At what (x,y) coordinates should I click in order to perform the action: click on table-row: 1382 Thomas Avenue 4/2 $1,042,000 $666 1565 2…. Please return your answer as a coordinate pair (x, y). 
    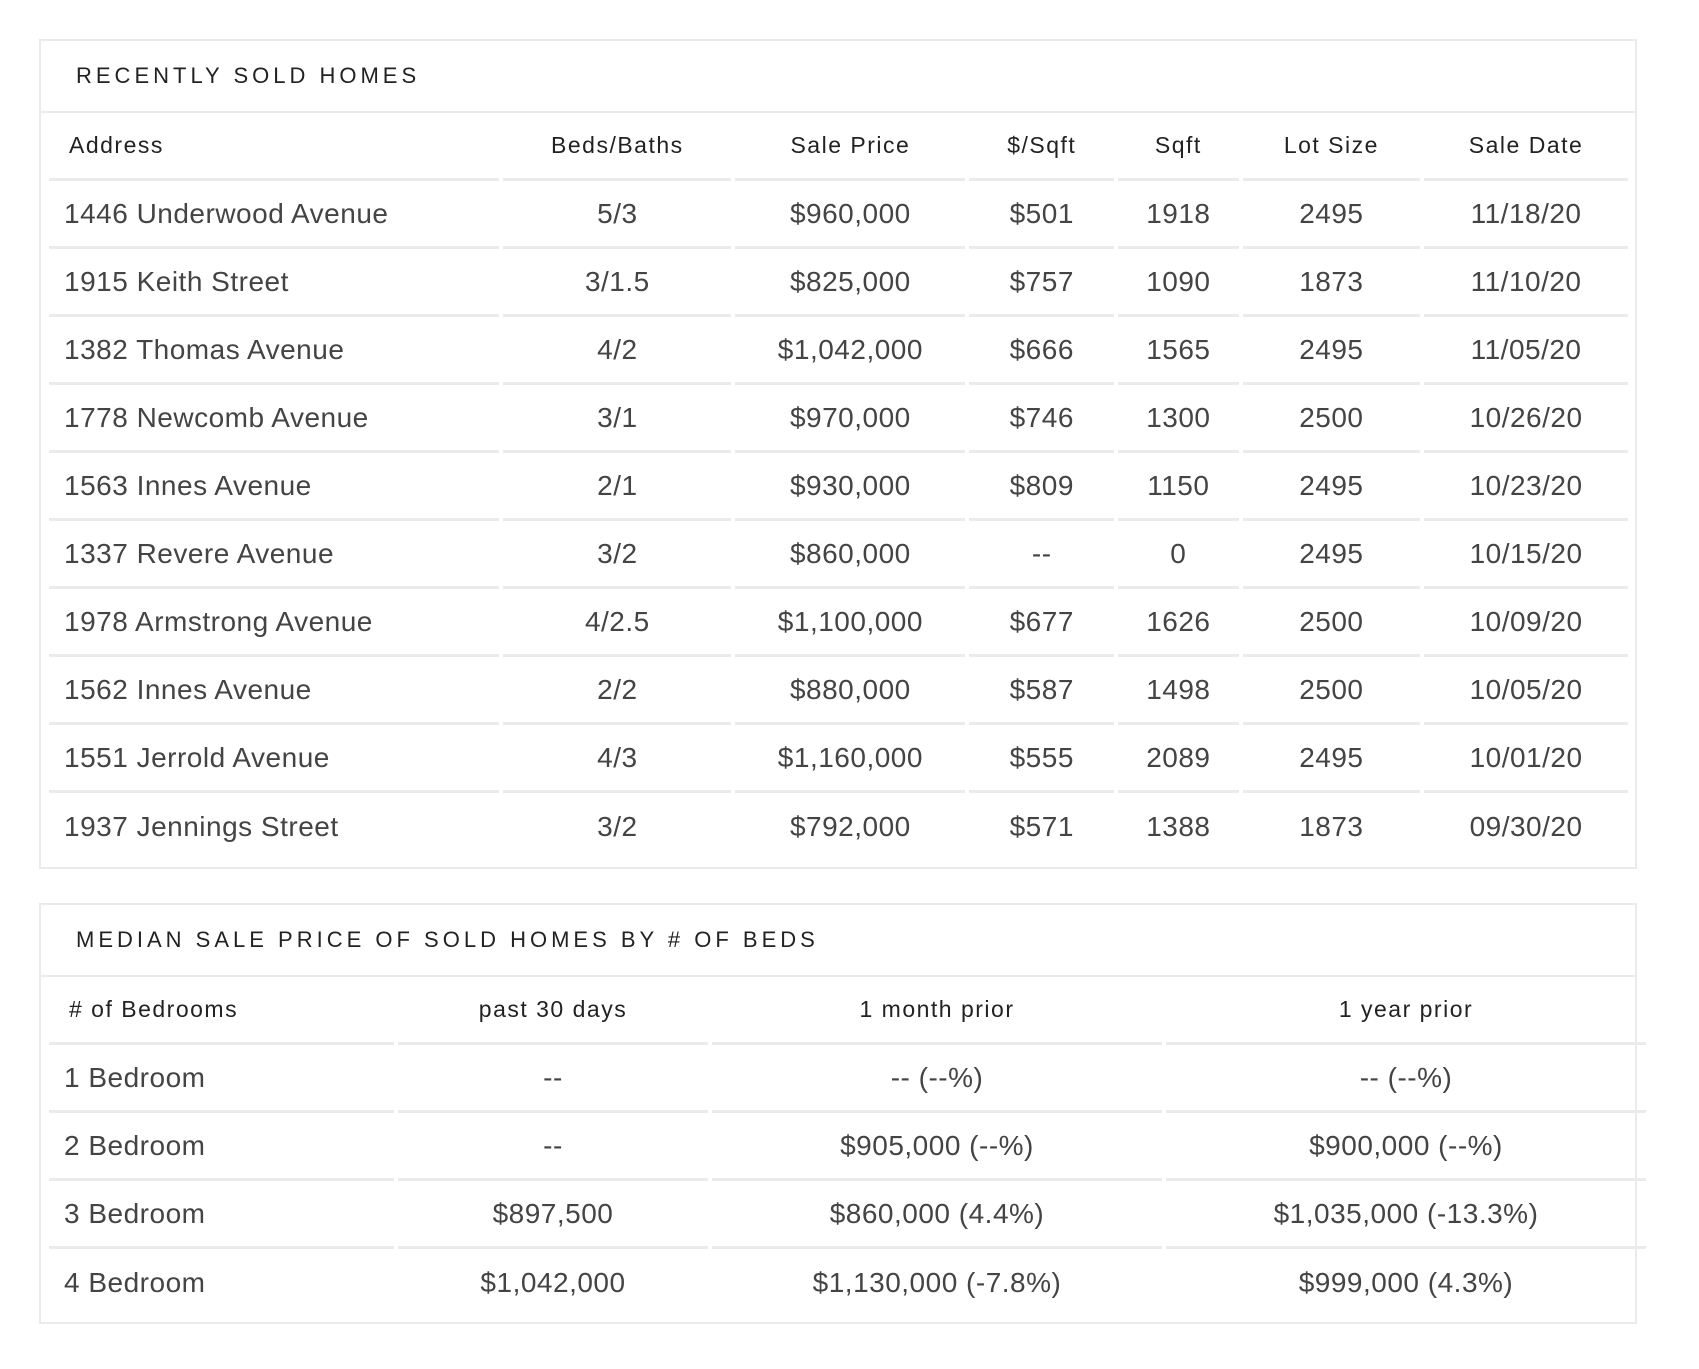
    Looking at the image, I should click on (838, 351).